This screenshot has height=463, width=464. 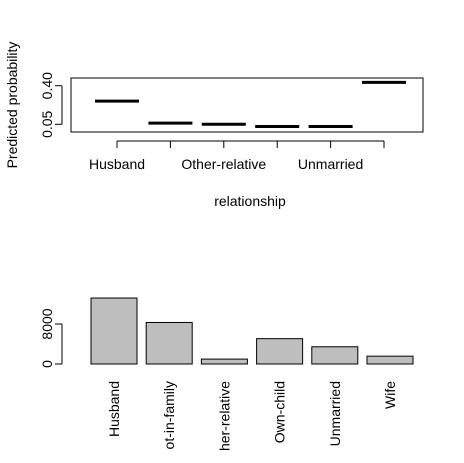 What do you see at coordinates (223, 164) in the screenshot?
I see `effect-x-tick-label: Other-relative` at bounding box center [223, 164].